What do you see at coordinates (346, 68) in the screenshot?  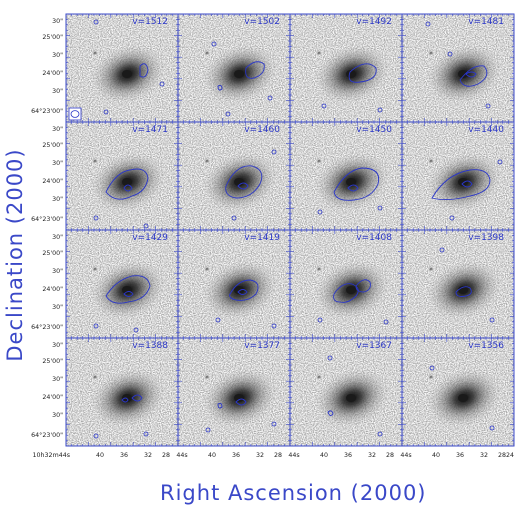 I see `channel-panel: * v=1492` at bounding box center [346, 68].